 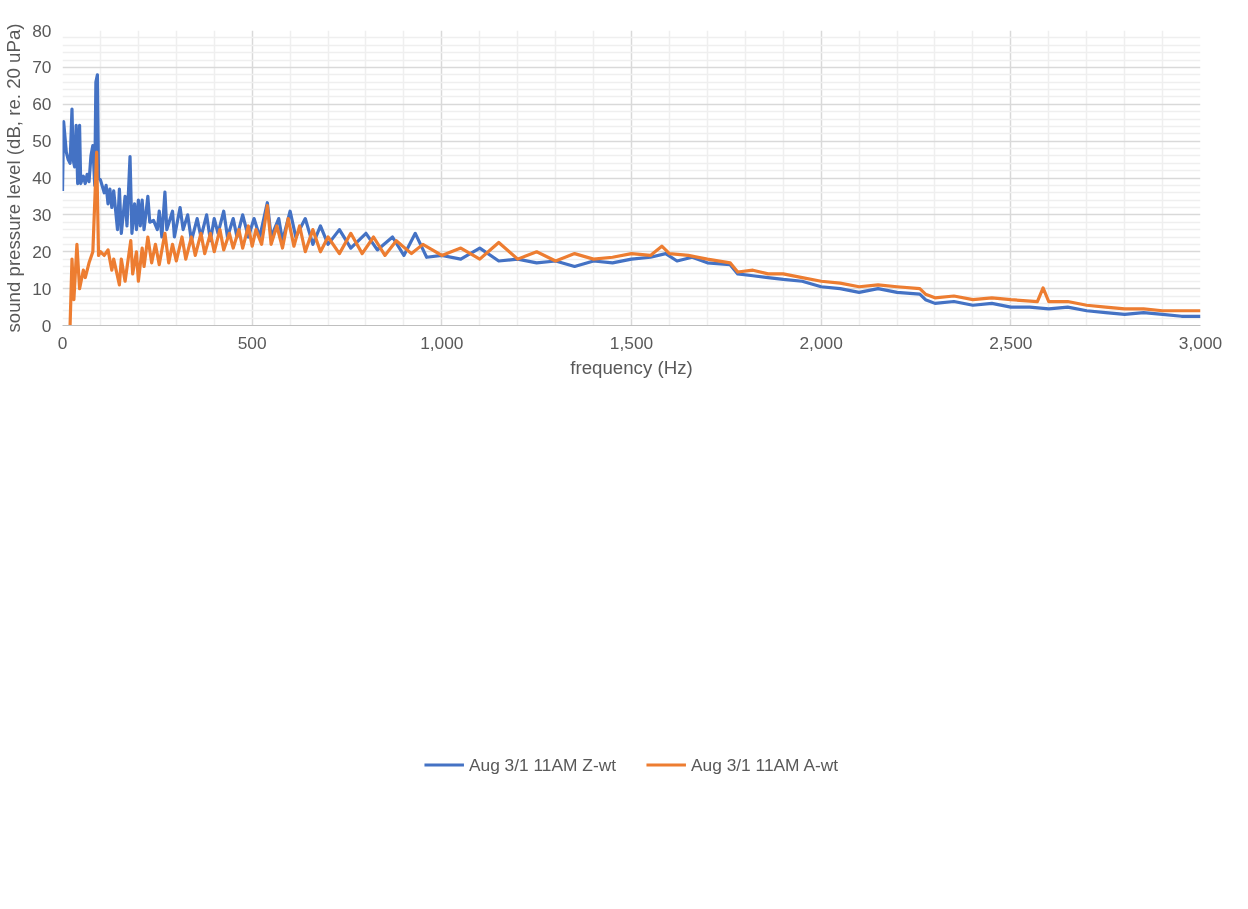 What do you see at coordinates (631, 367) in the screenshot?
I see `x-axis-title: frequency (Hz)` at bounding box center [631, 367].